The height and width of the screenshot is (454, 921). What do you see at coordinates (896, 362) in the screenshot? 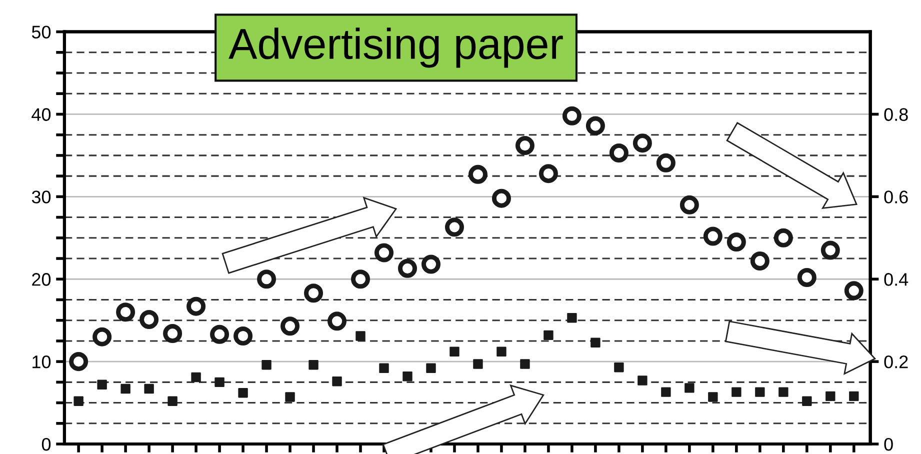
I see `y2-tick-label: 0.2` at bounding box center [896, 362].